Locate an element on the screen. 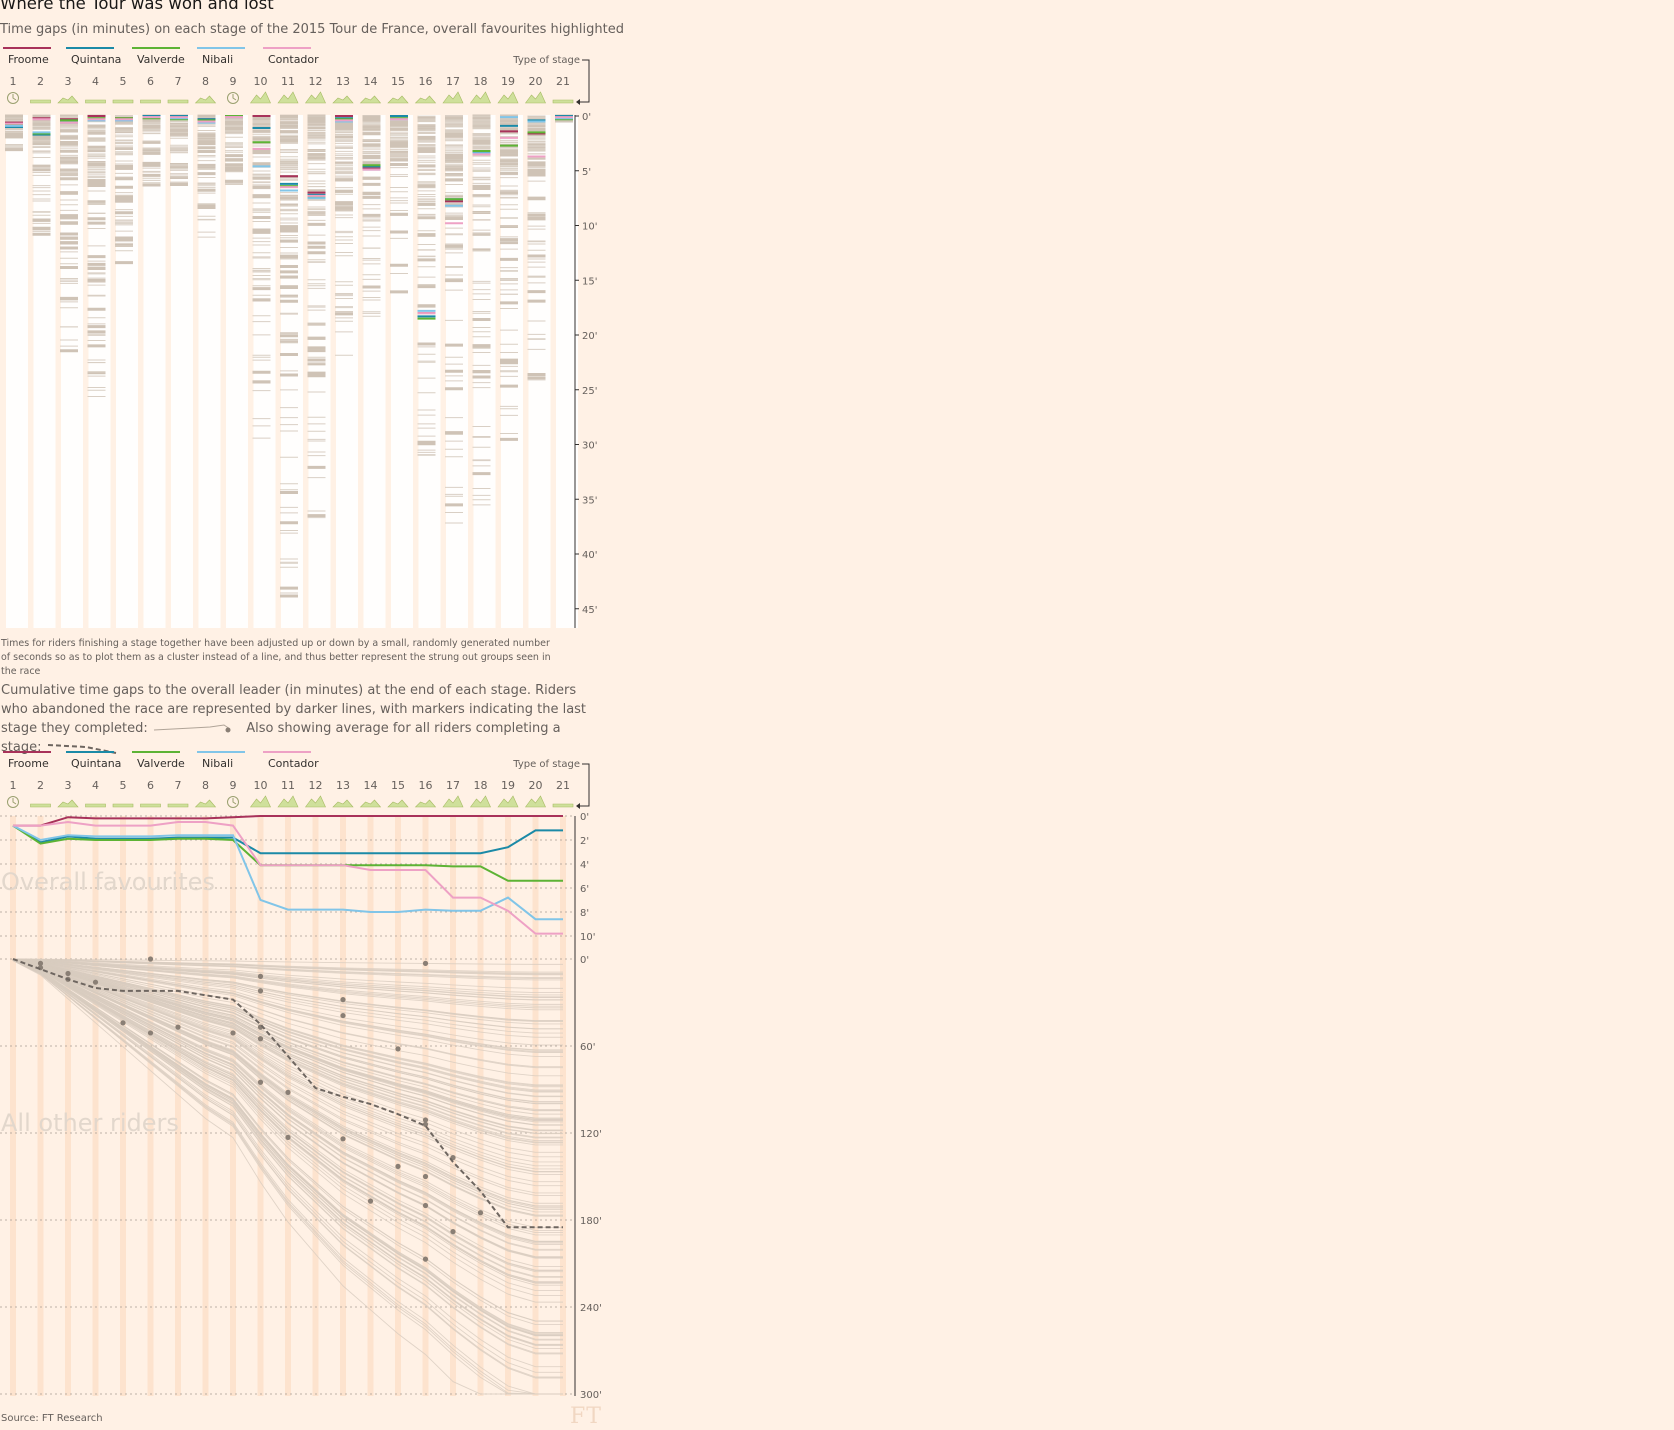 The image size is (1674, 1430). stage-number: 18 is located at coordinates (481, 785).